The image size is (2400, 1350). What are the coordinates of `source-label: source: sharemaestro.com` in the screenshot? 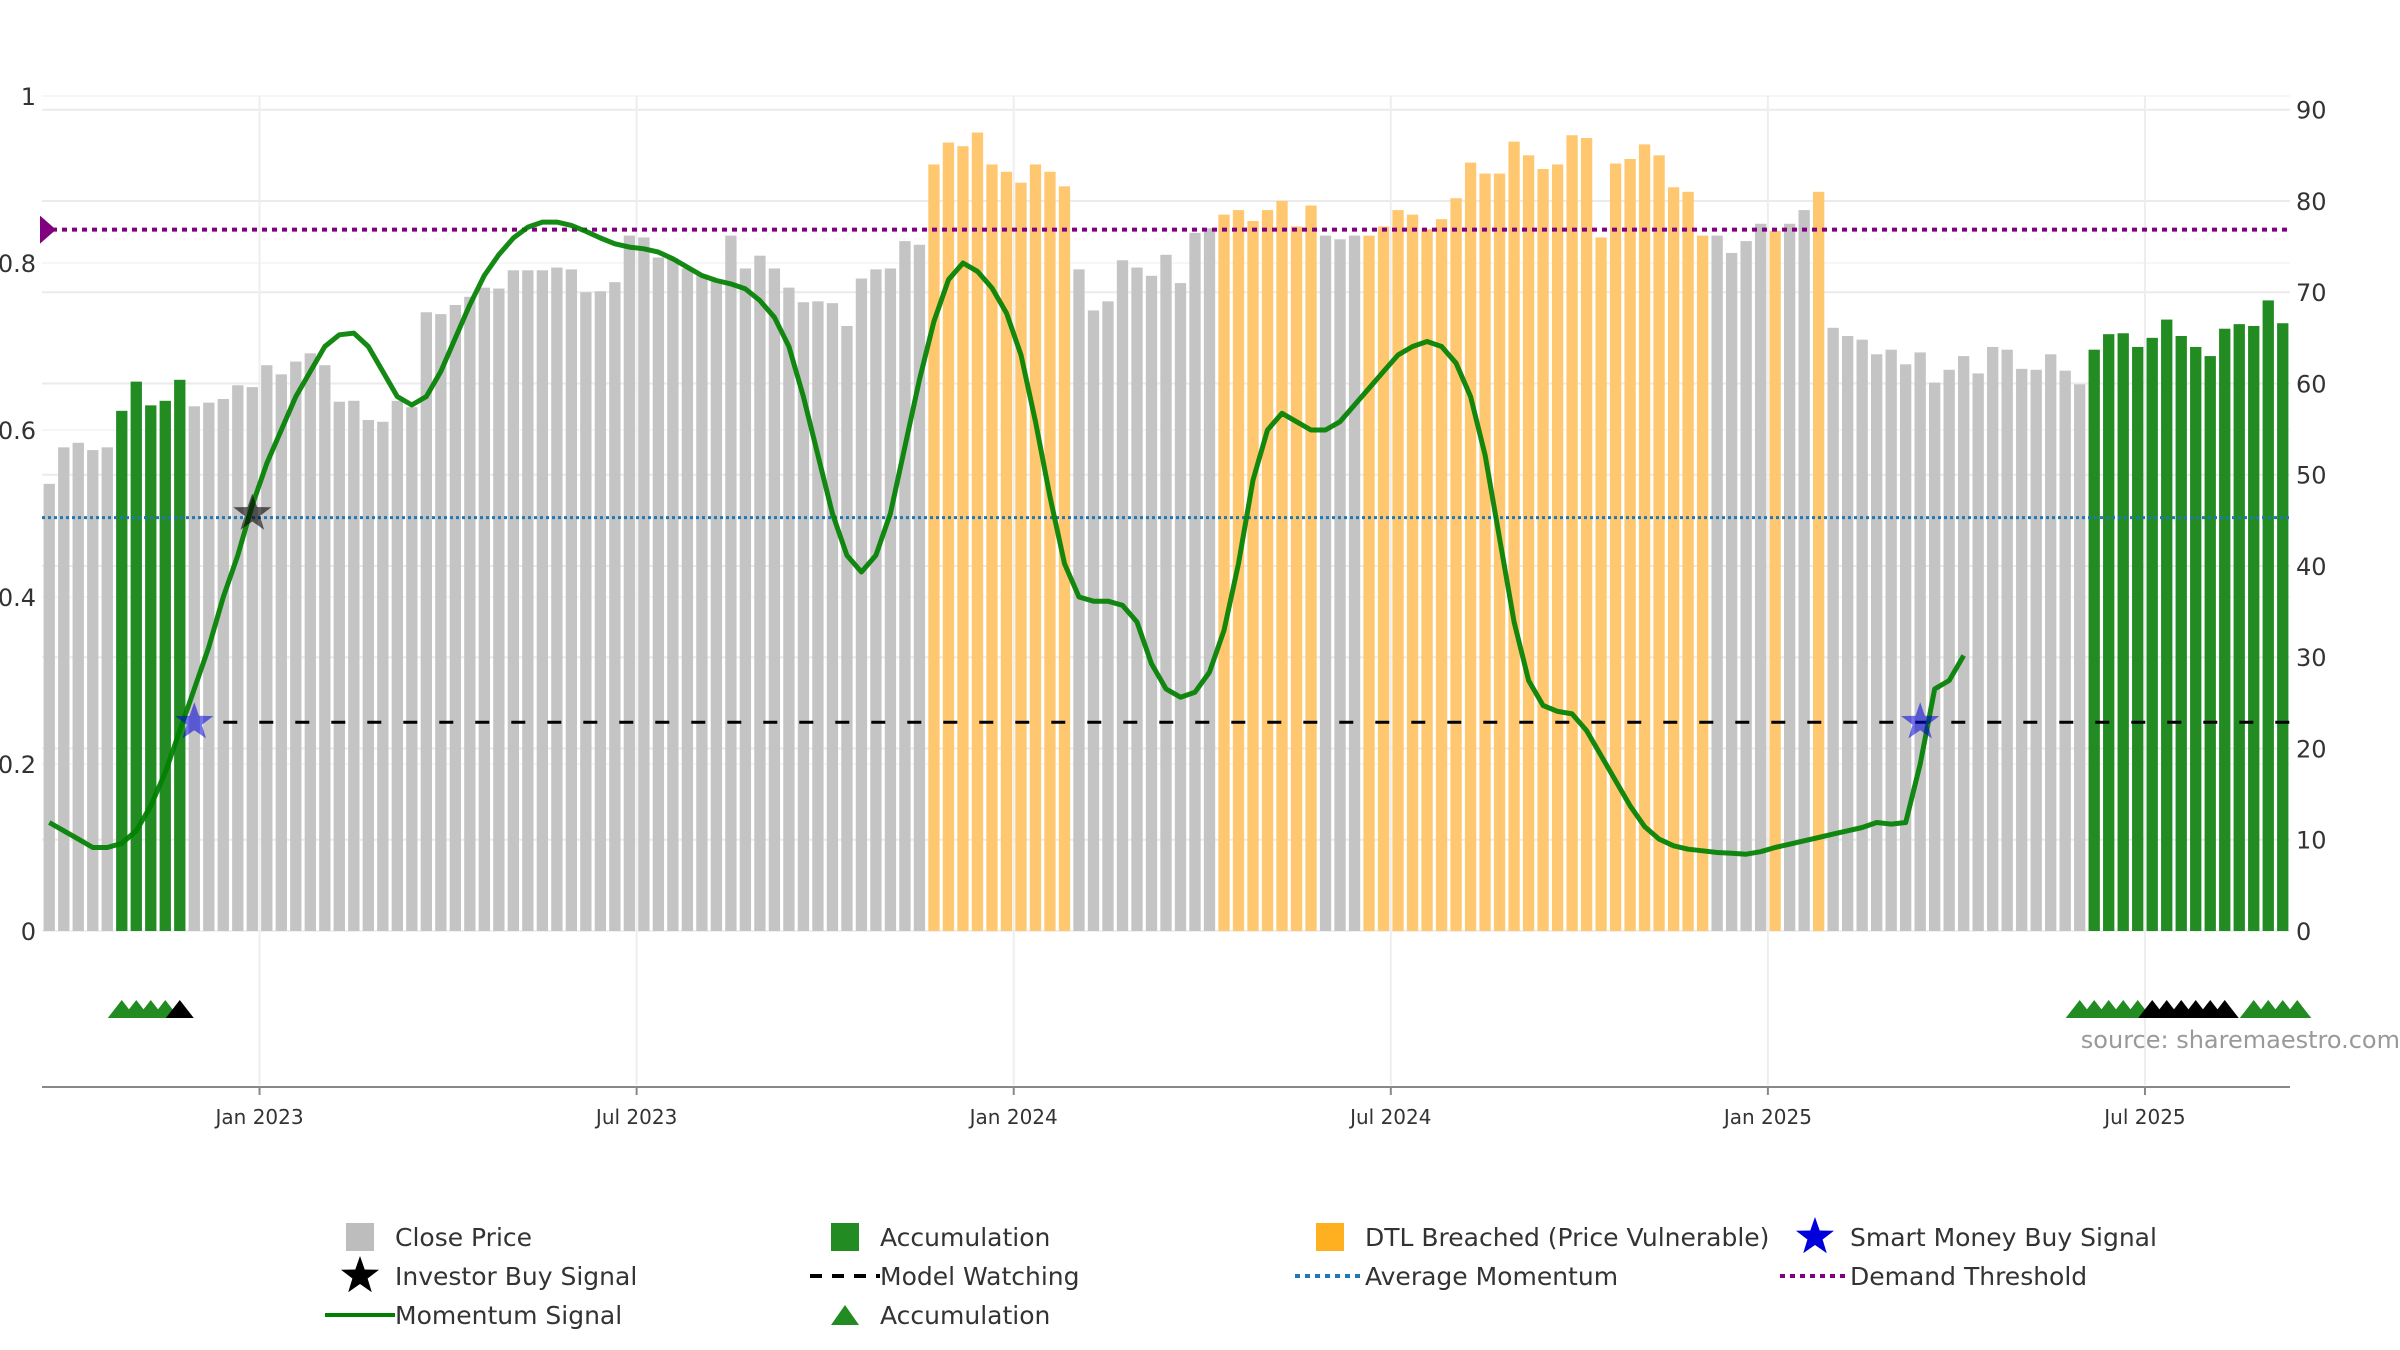 It's located at (2240, 1040).